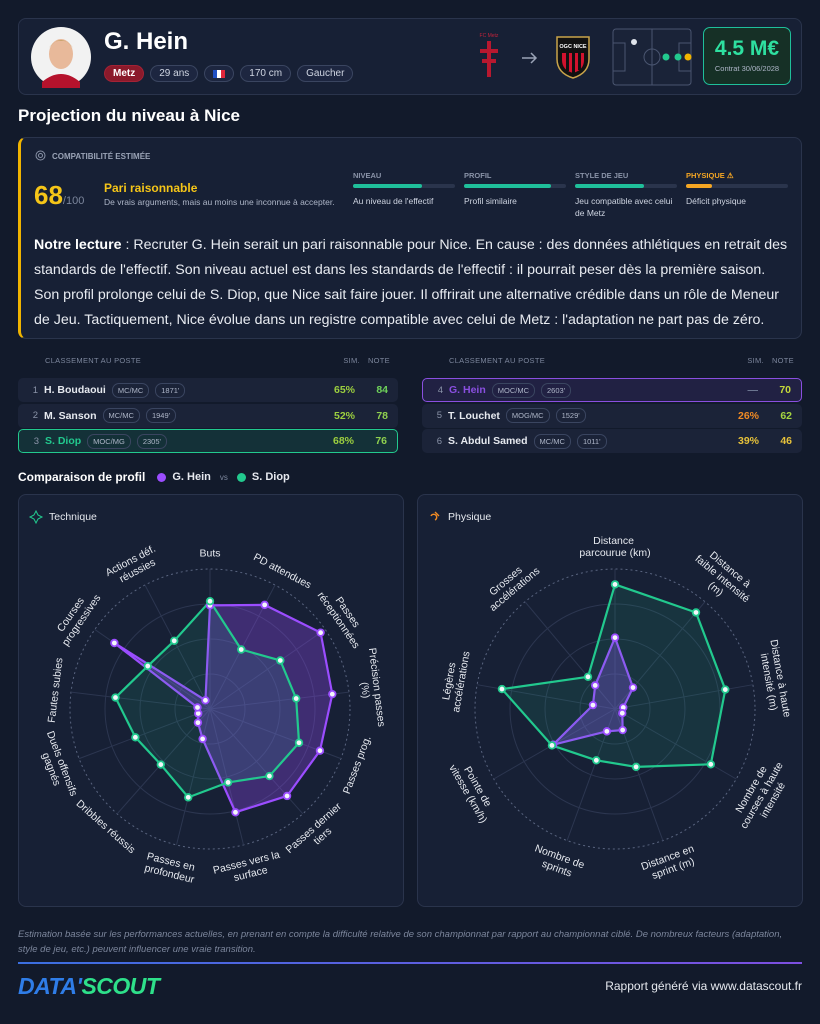 The image size is (820, 1024). What do you see at coordinates (527, 415) in the screenshot?
I see `position-chip: MOG/MC` at bounding box center [527, 415].